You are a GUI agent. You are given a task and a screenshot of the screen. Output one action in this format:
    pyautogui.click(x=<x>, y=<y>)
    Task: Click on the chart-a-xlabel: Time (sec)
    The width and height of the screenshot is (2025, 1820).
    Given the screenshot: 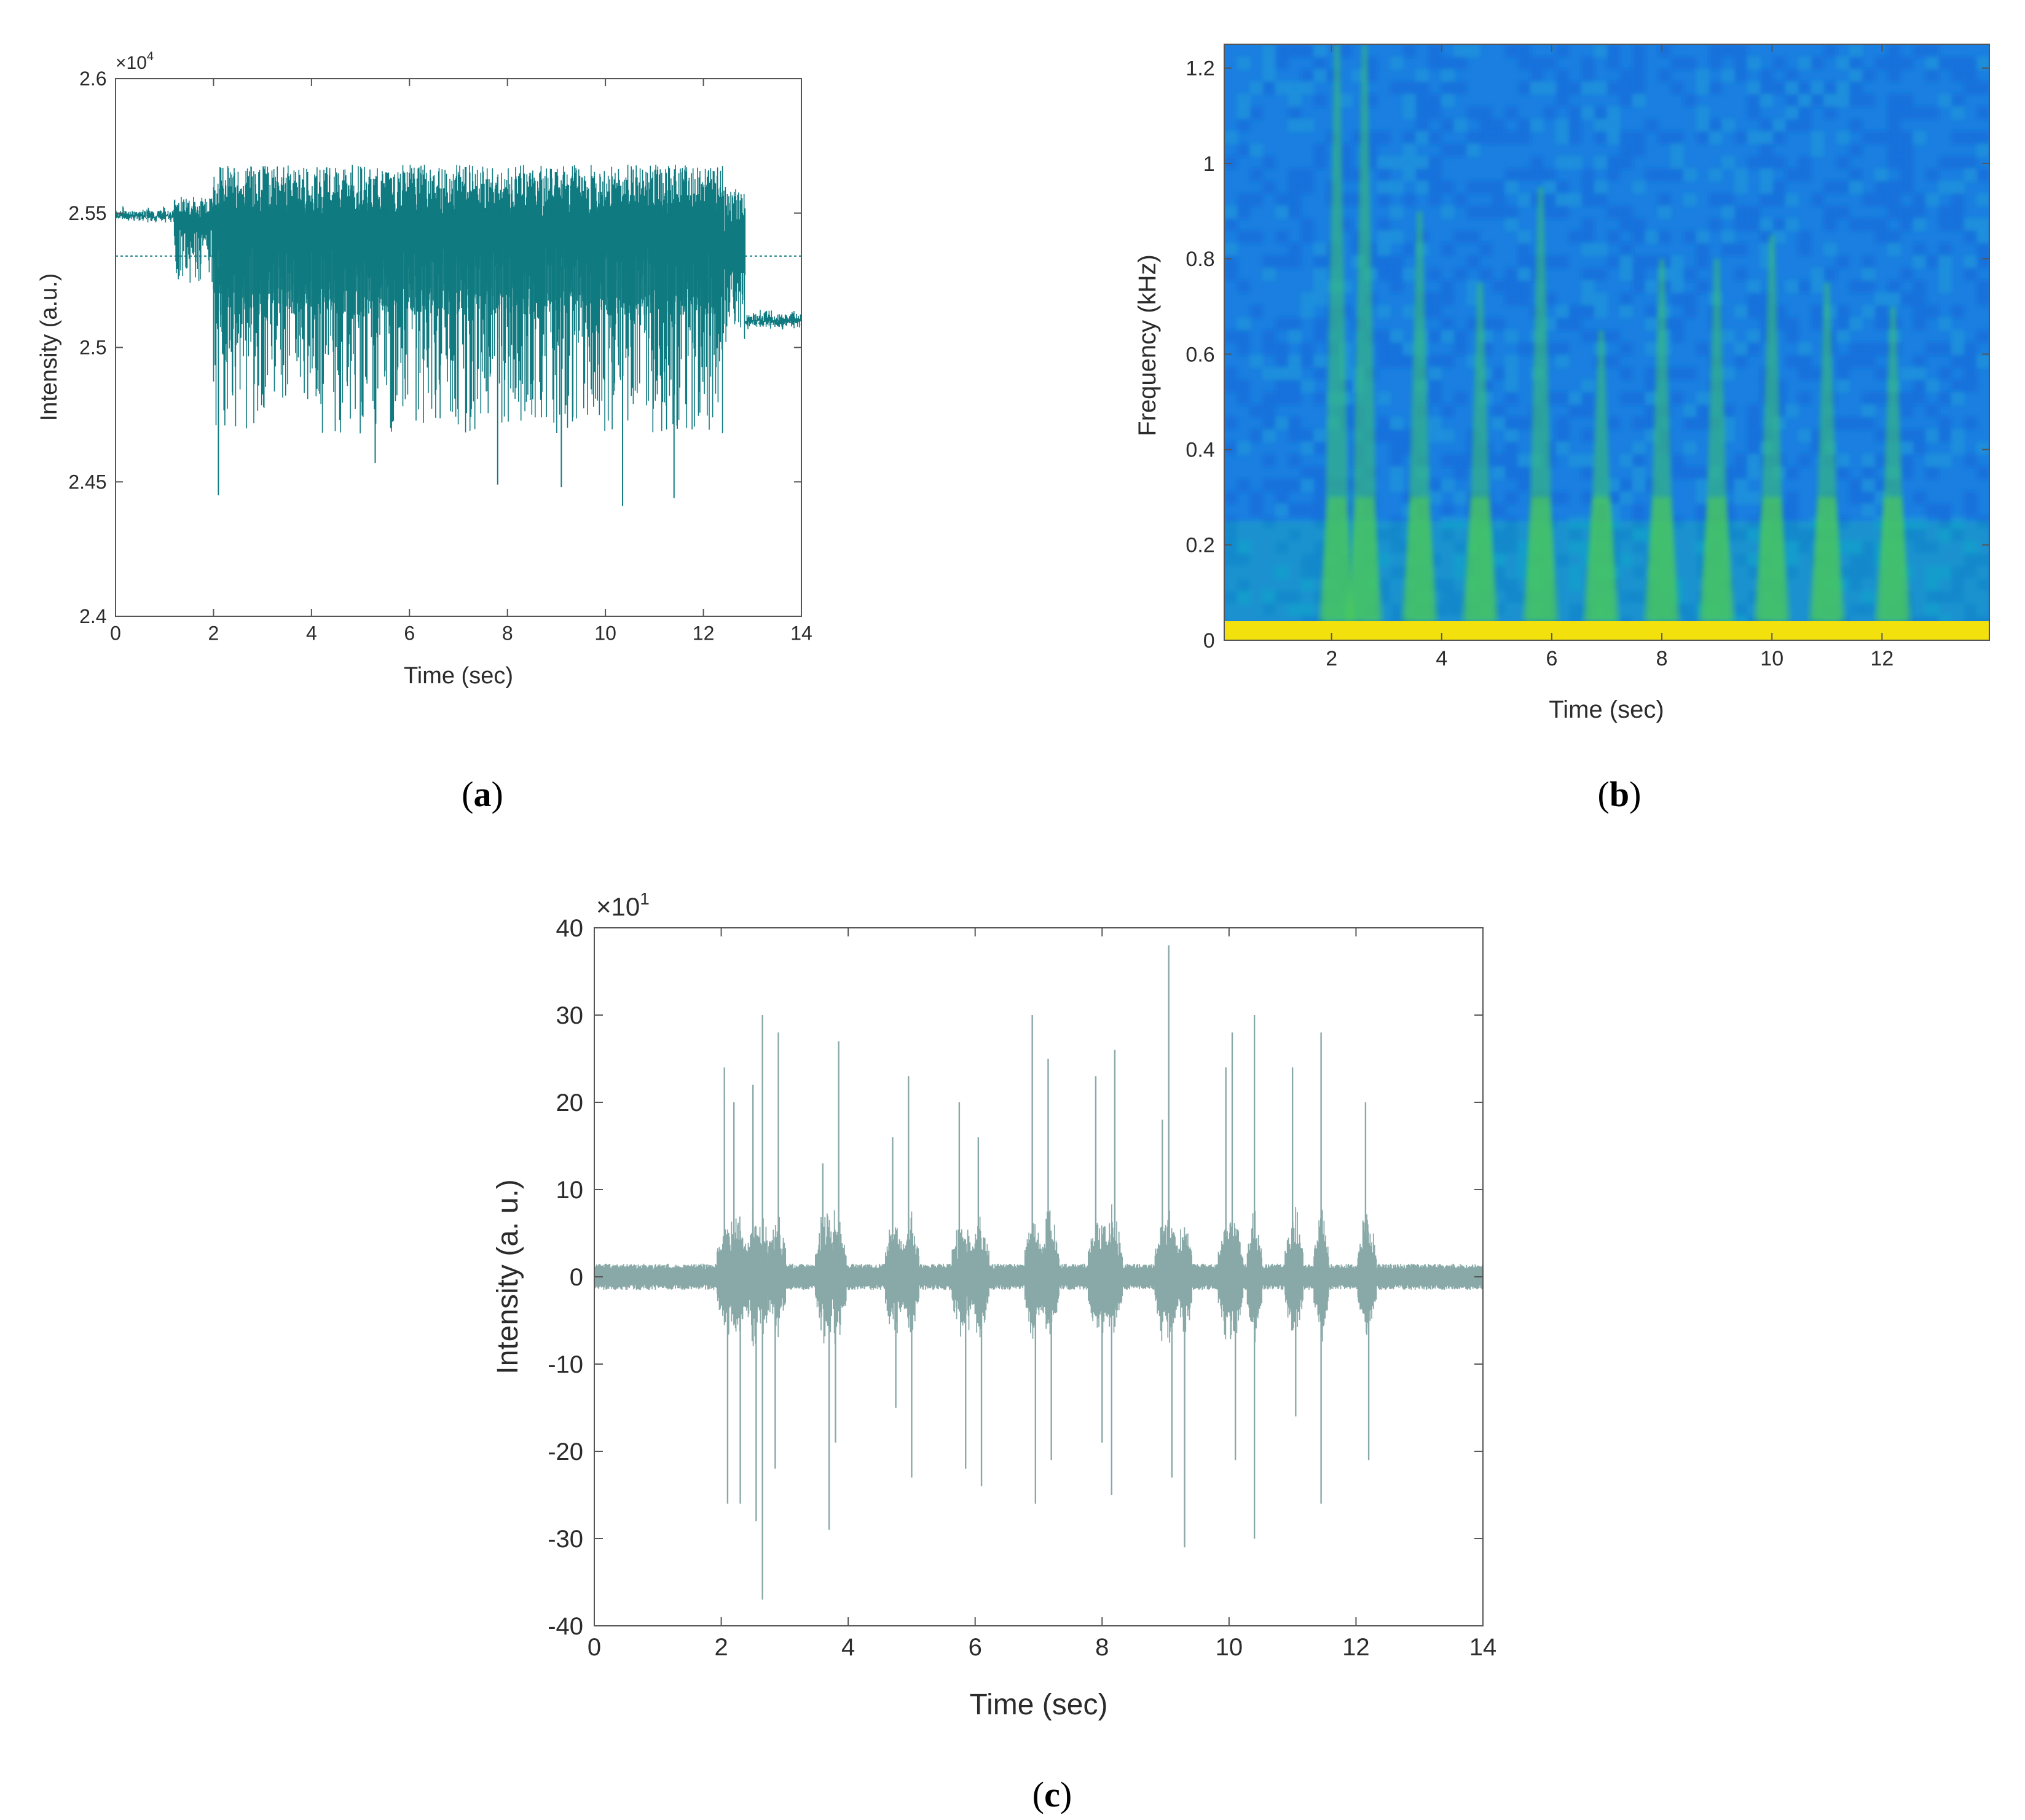 What is the action you would take?
    pyautogui.click(x=458, y=676)
    